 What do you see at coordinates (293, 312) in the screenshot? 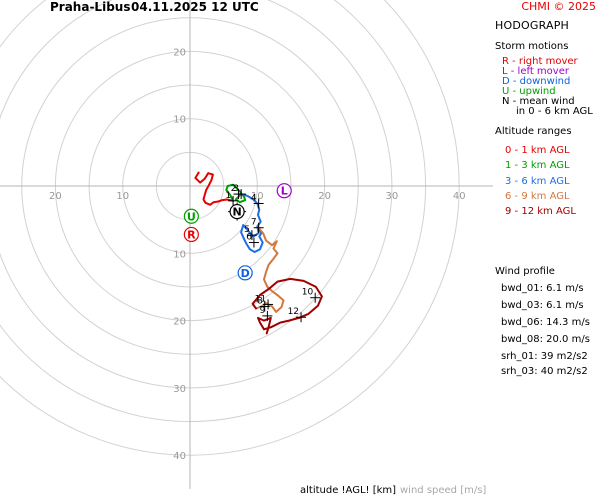
I see `height-label: 12` at bounding box center [293, 312].